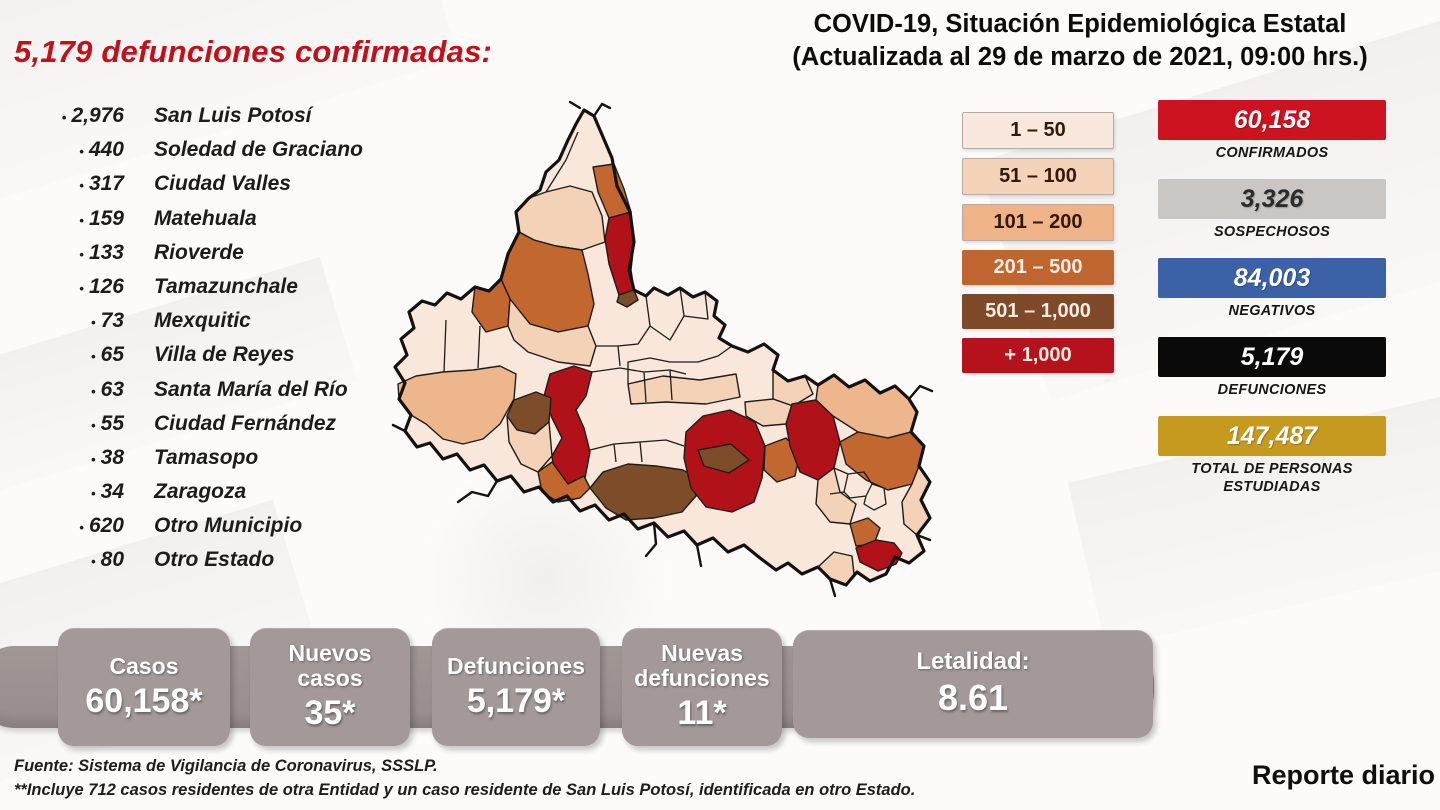  I want to click on death-count: 63, so click(112, 389).